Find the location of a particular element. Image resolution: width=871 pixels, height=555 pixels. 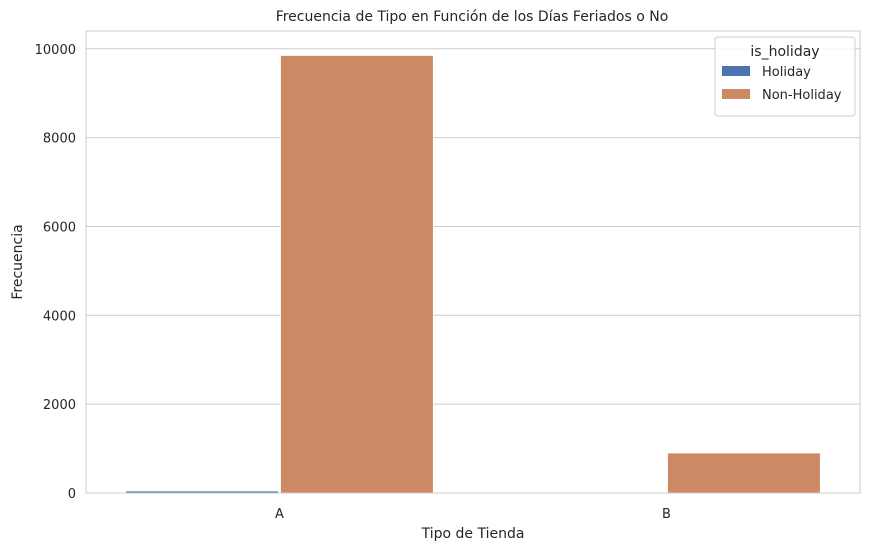

legend-label-holiday: Holiday is located at coordinates (786, 72).